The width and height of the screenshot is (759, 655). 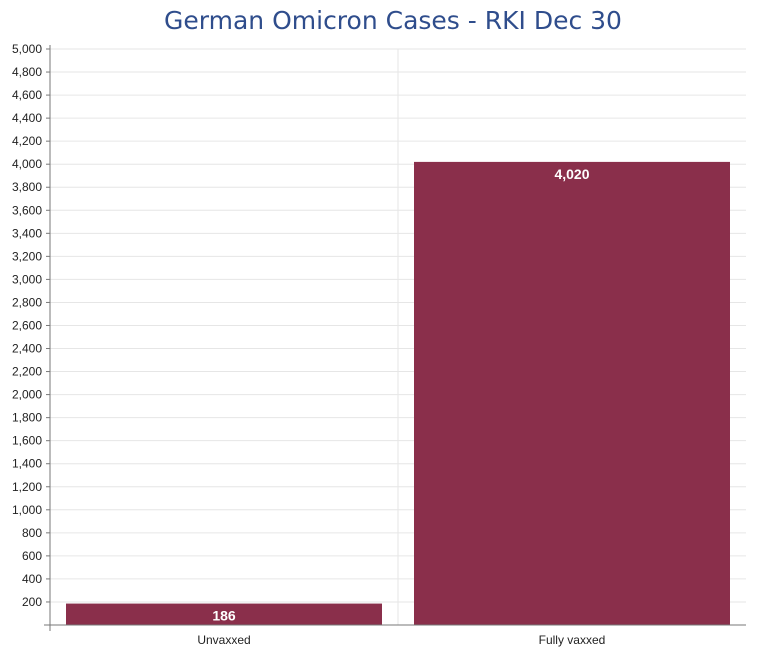 What do you see at coordinates (27, 72) in the screenshot?
I see `y-tick-label: 4,800` at bounding box center [27, 72].